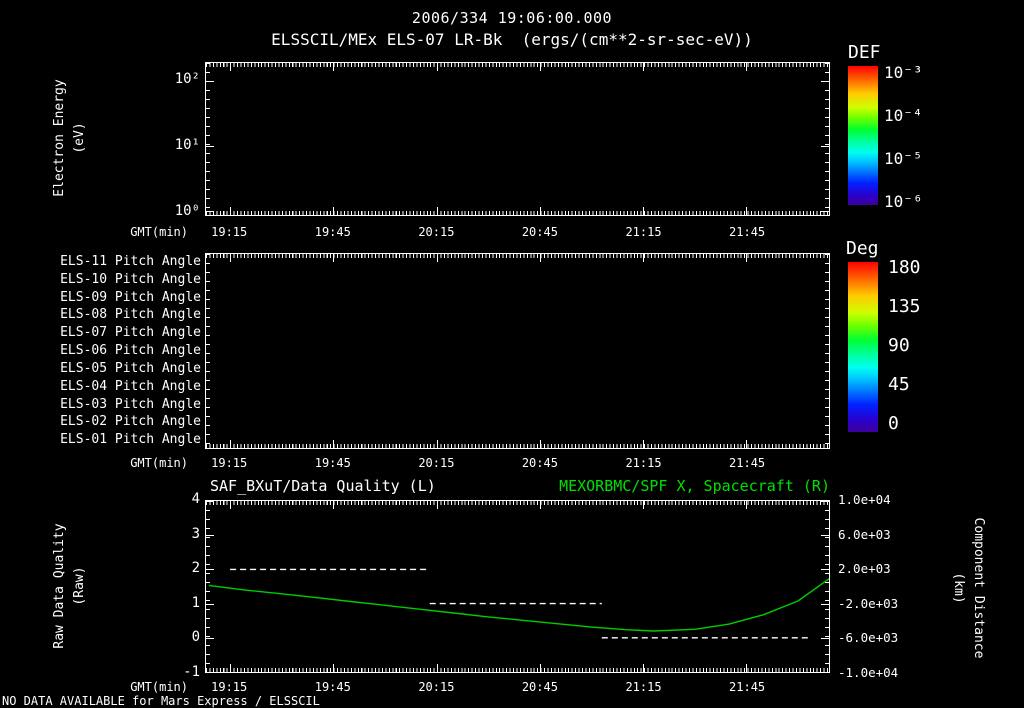  Describe the element at coordinates (903, 158) in the screenshot. I see `def-colorbar-tick-label: 10⁻⁵` at that location.